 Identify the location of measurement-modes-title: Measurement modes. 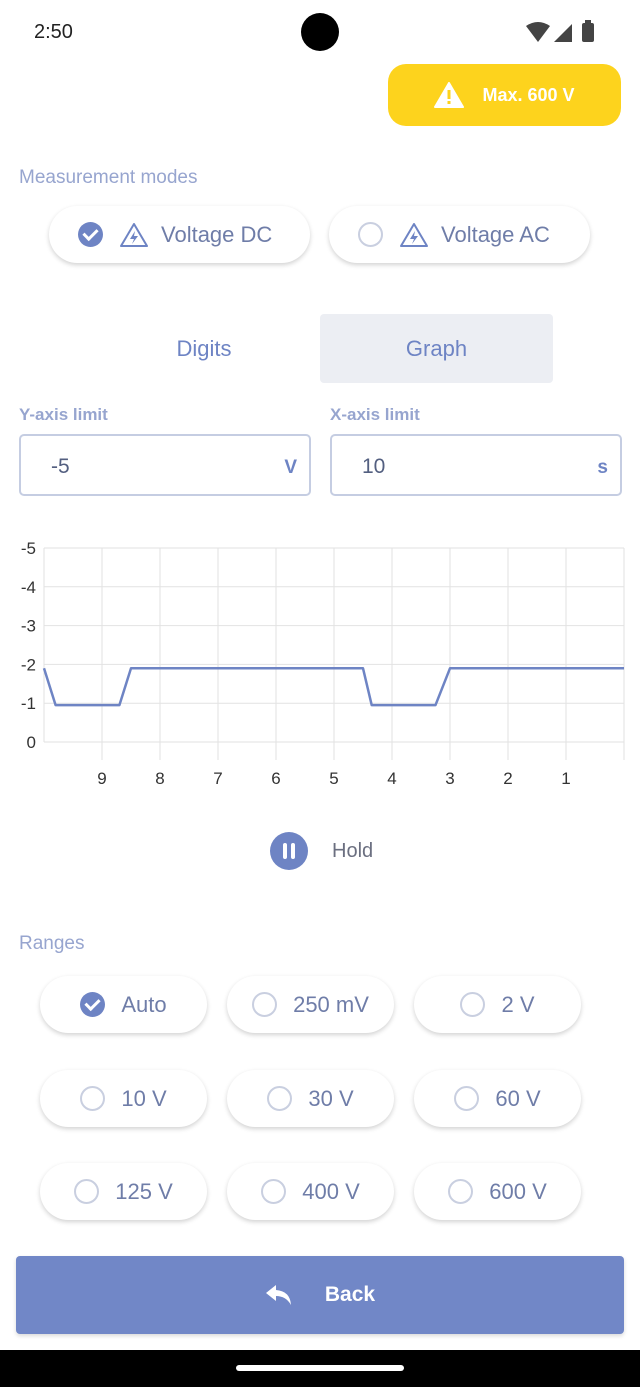
(108, 177).